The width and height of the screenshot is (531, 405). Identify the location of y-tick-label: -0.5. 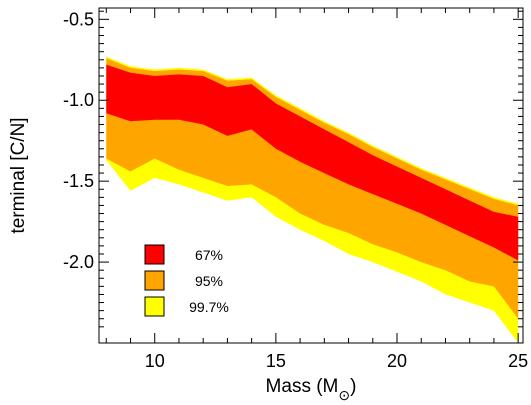
(78, 19).